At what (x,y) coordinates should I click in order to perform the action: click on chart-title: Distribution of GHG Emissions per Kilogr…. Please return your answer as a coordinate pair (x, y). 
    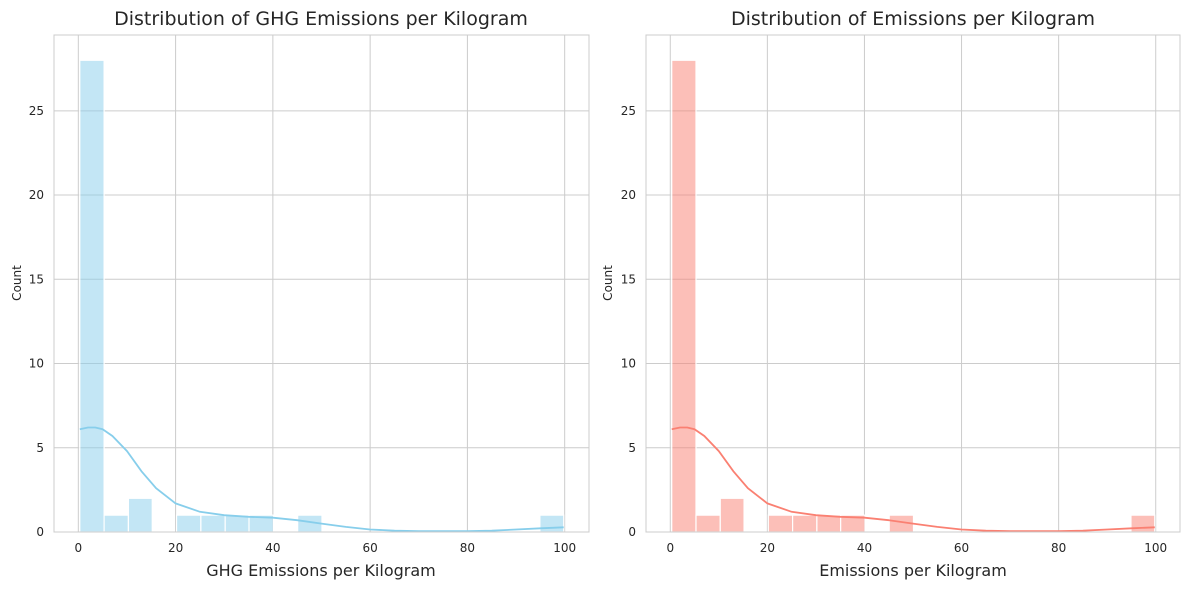
    Looking at the image, I should click on (321, 19).